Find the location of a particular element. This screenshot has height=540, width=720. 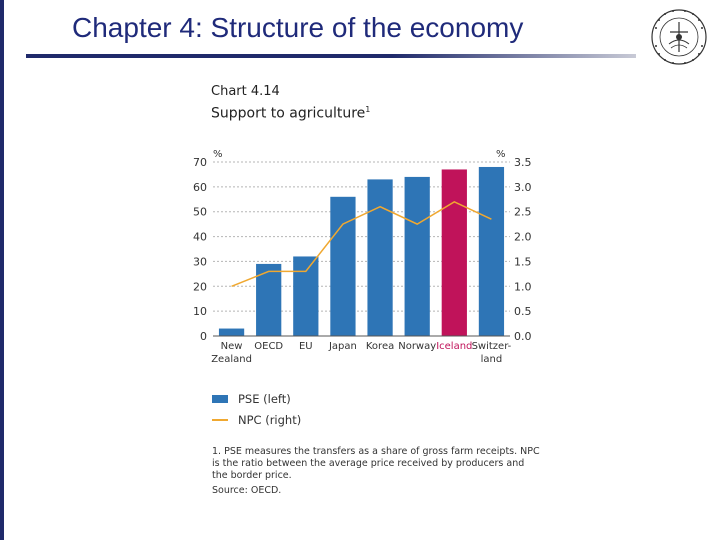

chart-source: Source: OECD. is located at coordinates (247, 490).